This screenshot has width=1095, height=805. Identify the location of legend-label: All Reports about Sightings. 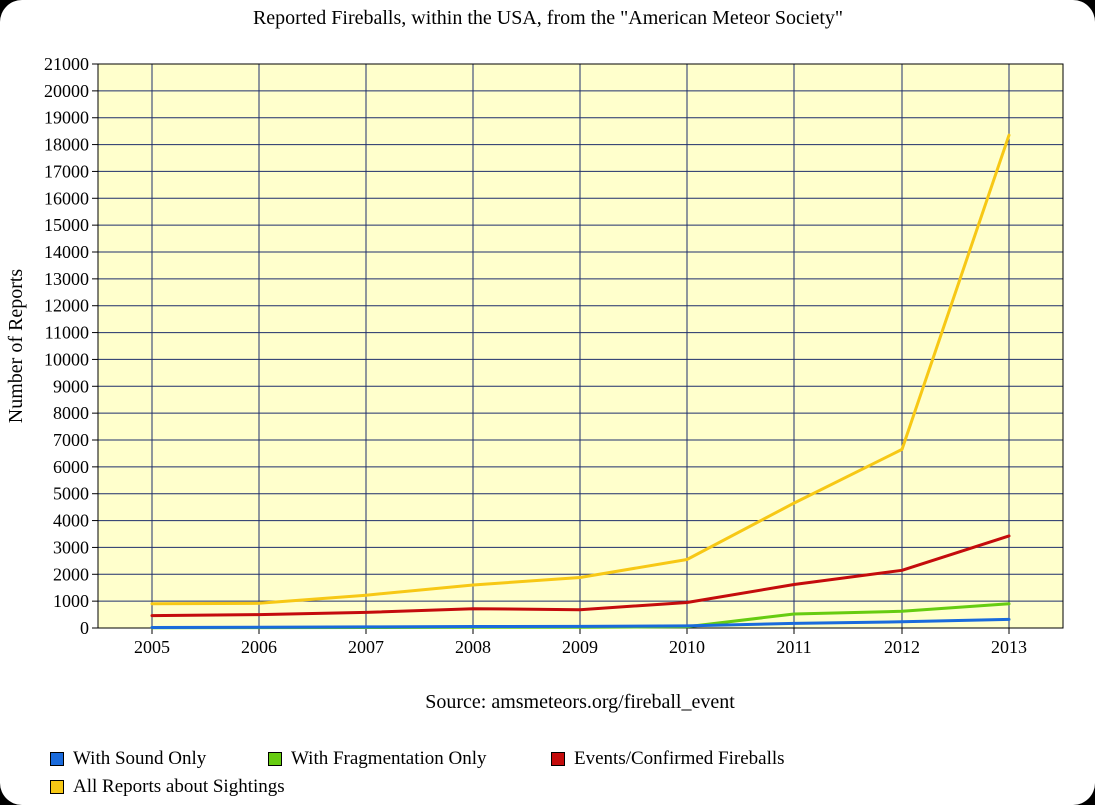
(179, 786).